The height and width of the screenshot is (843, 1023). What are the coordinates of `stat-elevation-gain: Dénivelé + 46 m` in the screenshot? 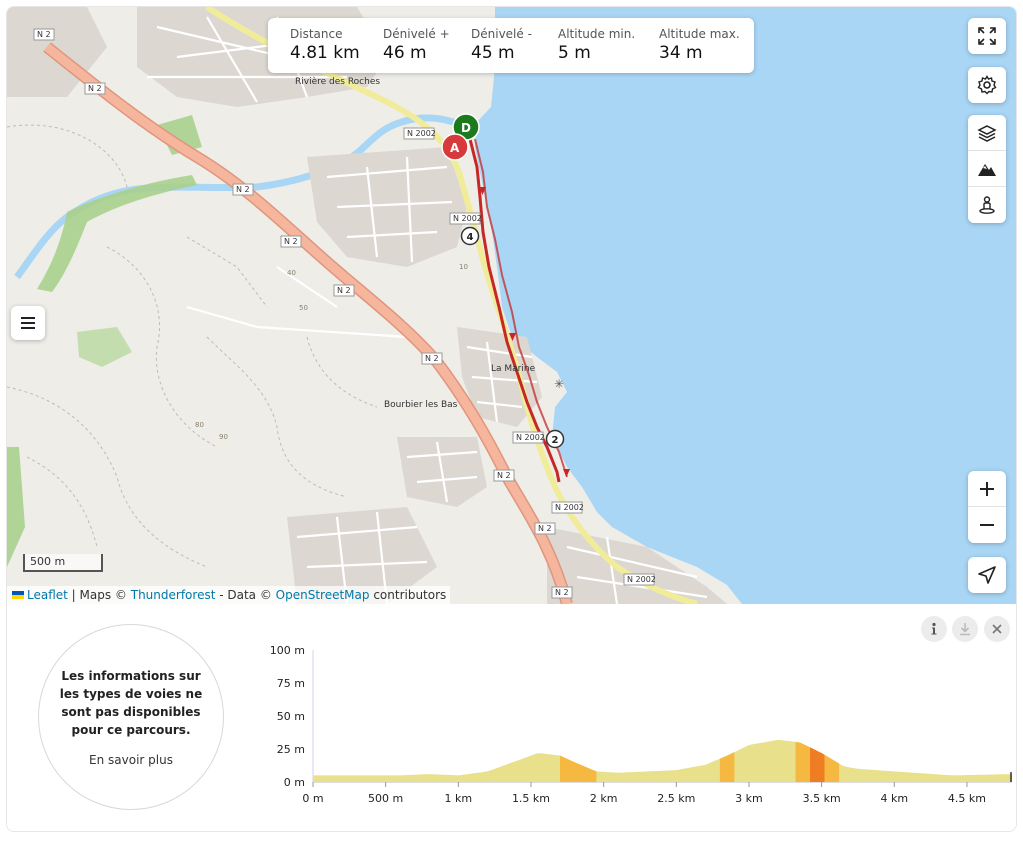 It's located at (427, 50).